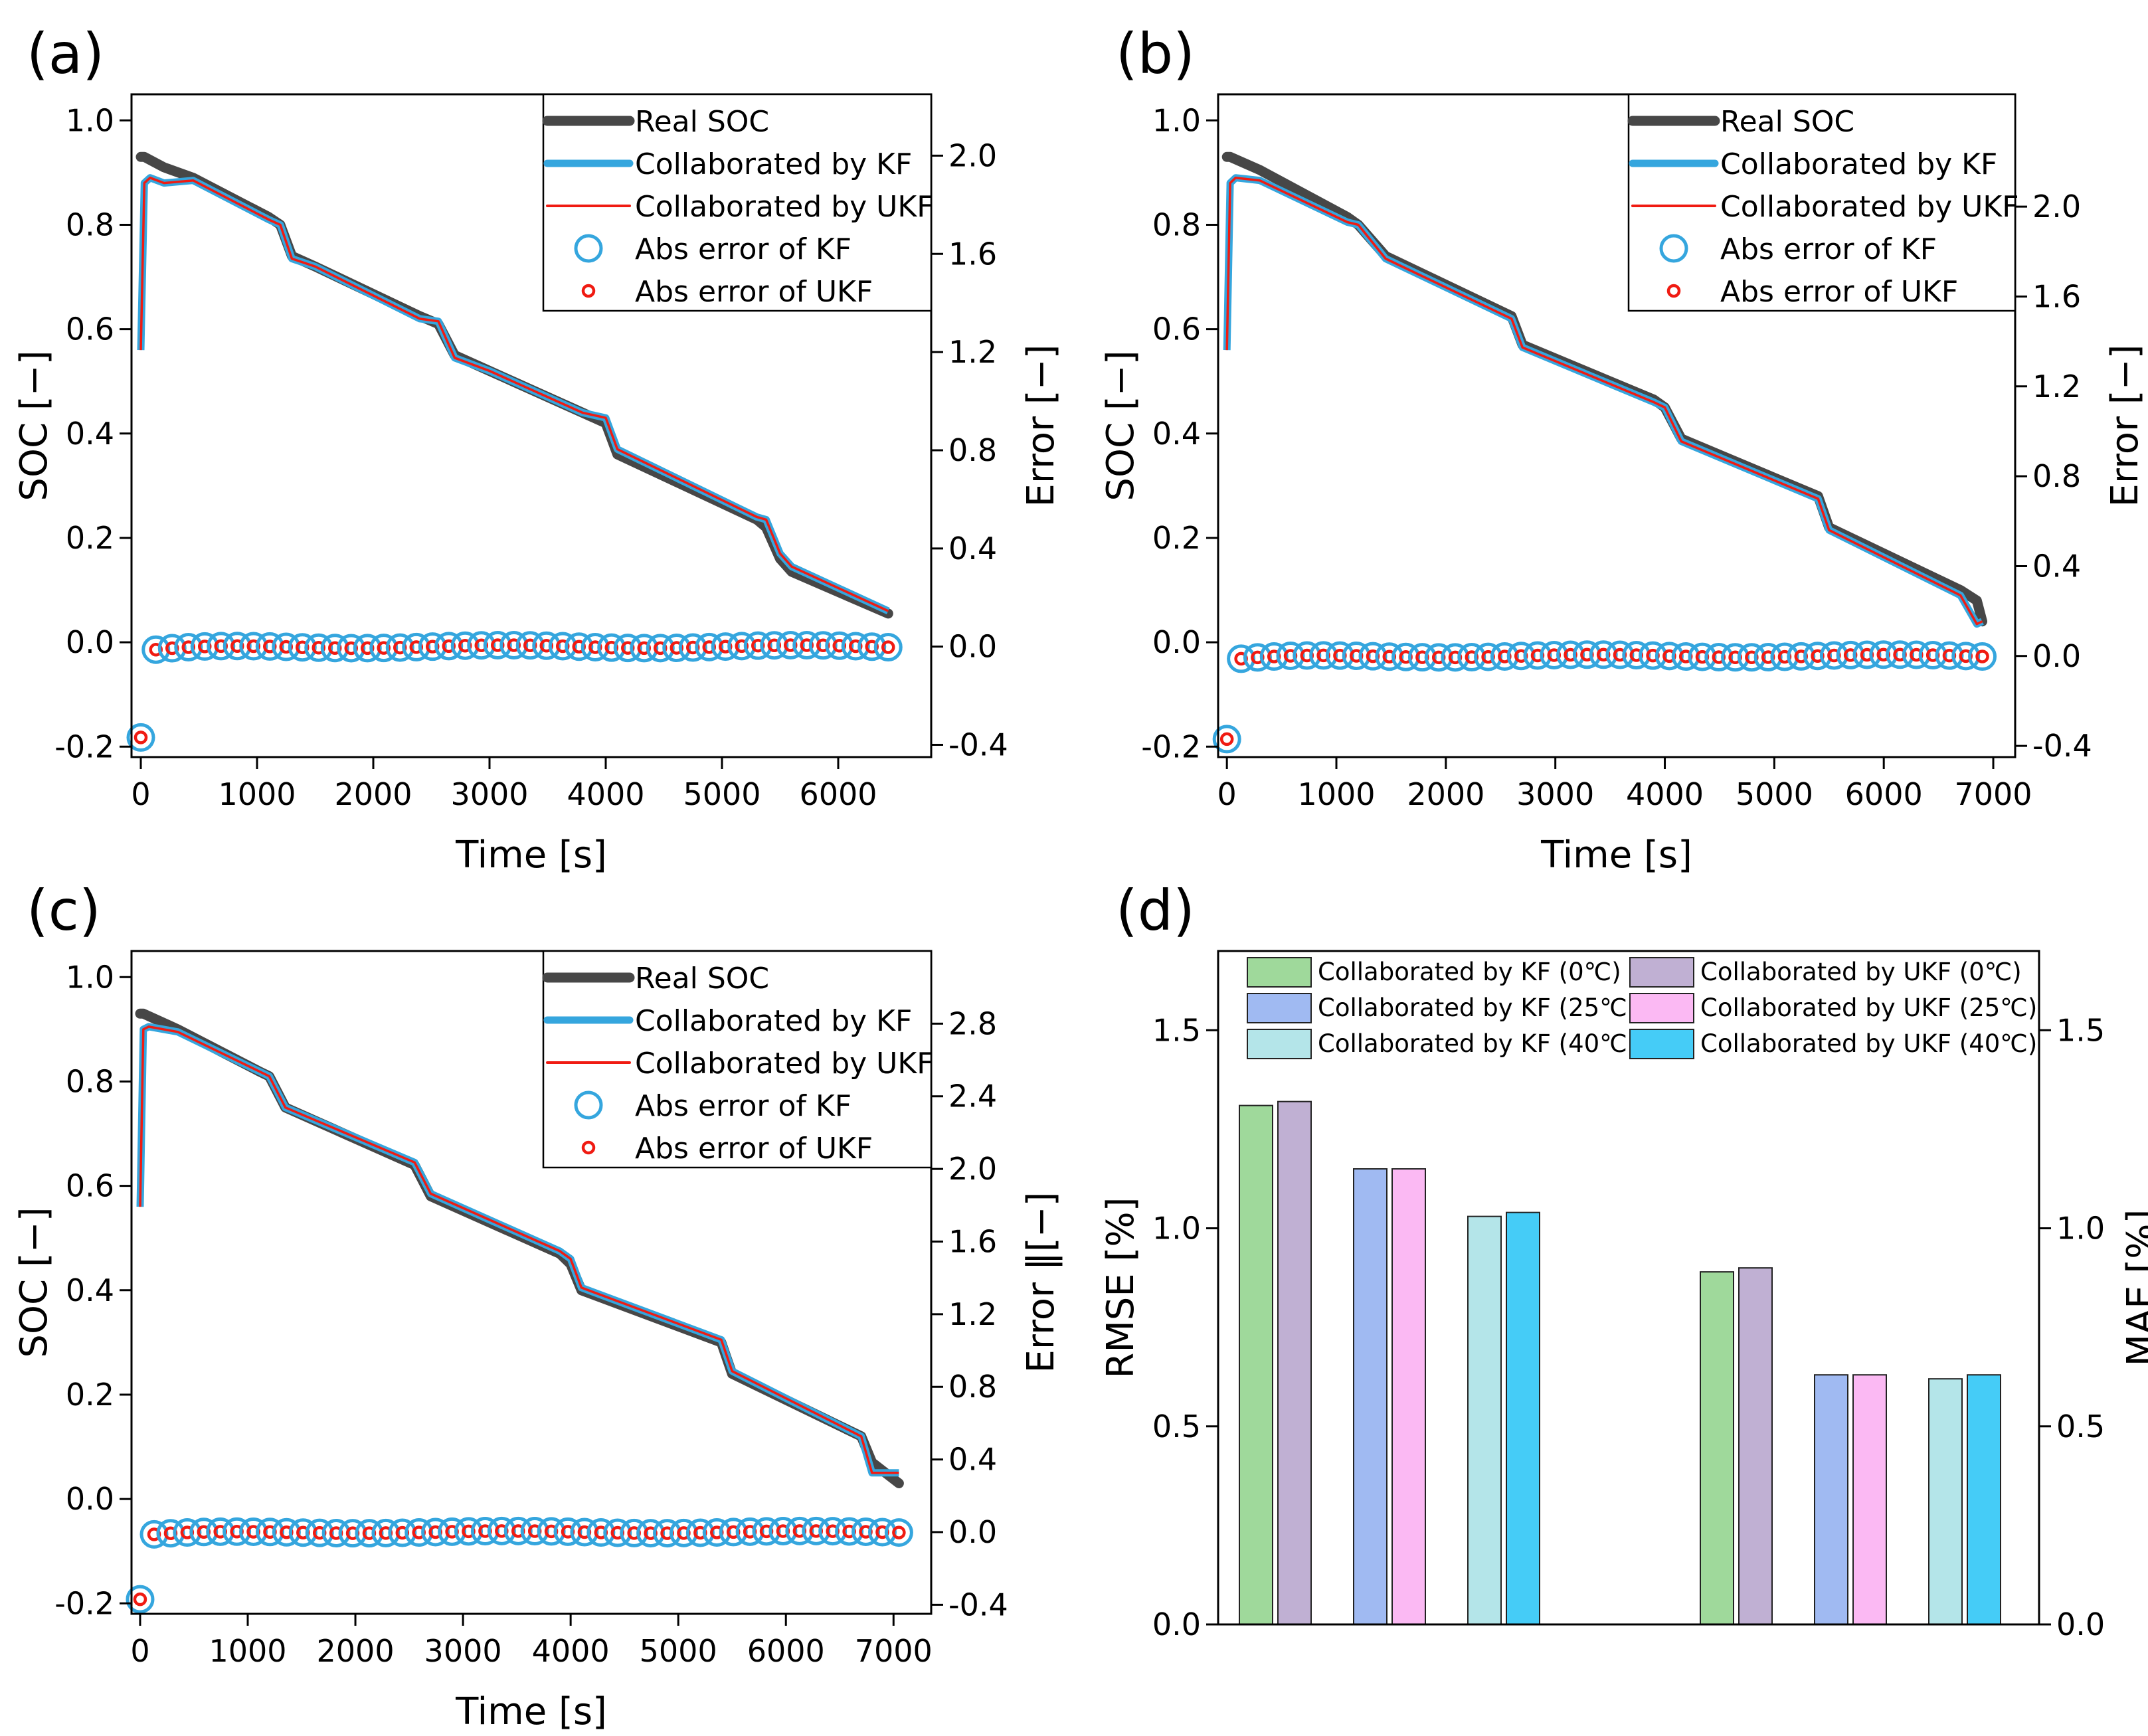 The height and width of the screenshot is (1736, 2148). I want to click on y2-tick-label: 0.5, so click(2080, 1427).